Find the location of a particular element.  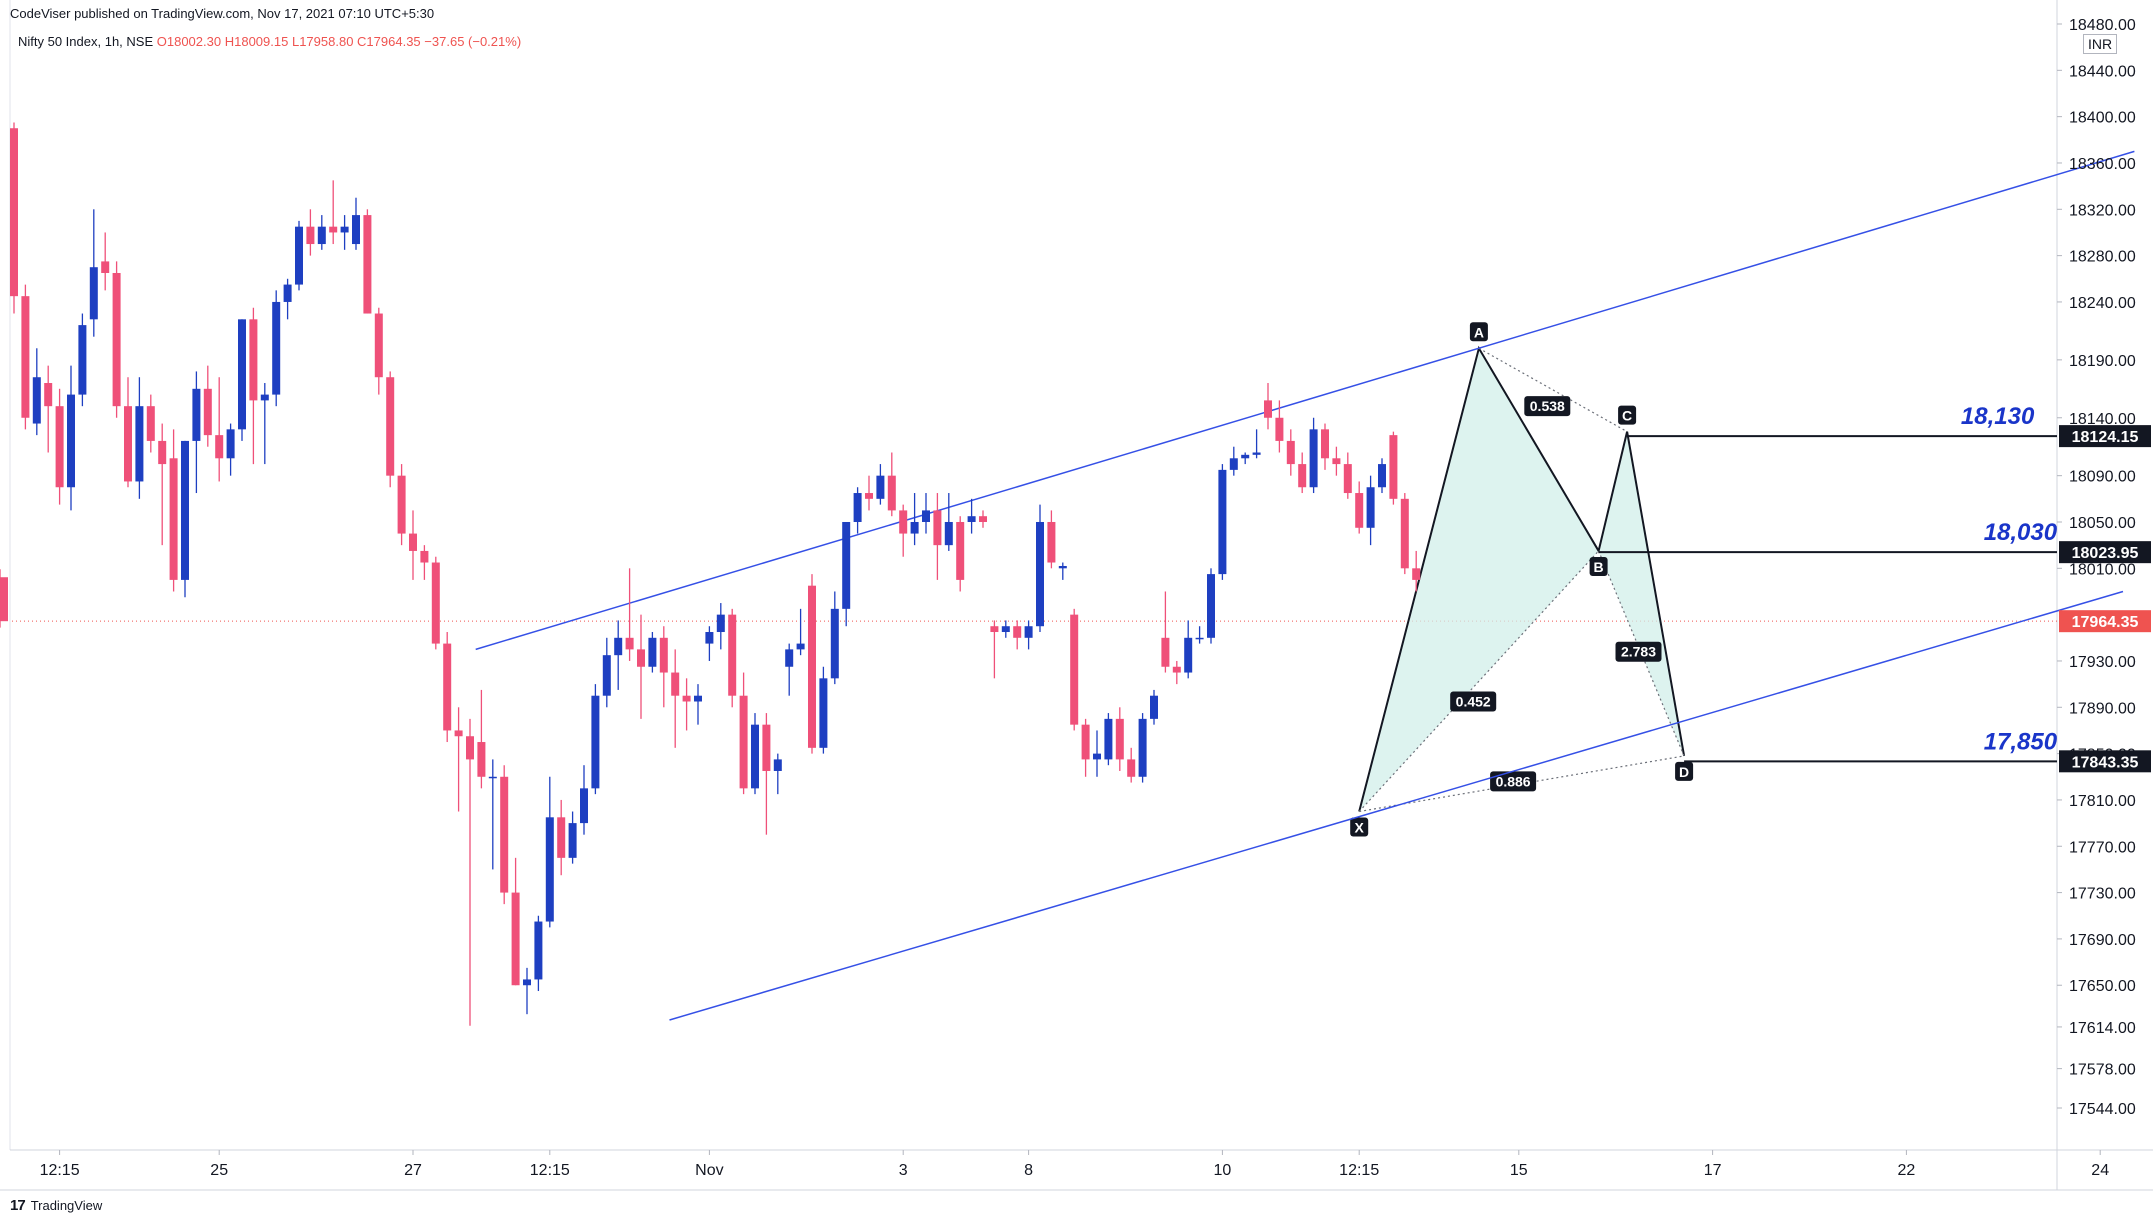

price-levels: 18,130 18,030 17,850 is located at coordinates (1828, 583).